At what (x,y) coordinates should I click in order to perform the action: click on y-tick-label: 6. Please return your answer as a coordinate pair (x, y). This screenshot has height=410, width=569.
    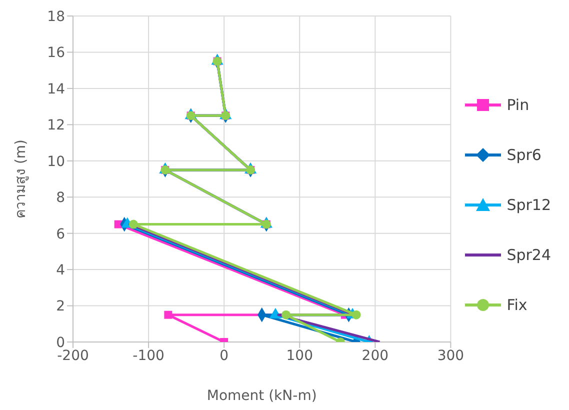
    Looking at the image, I should click on (61, 234).